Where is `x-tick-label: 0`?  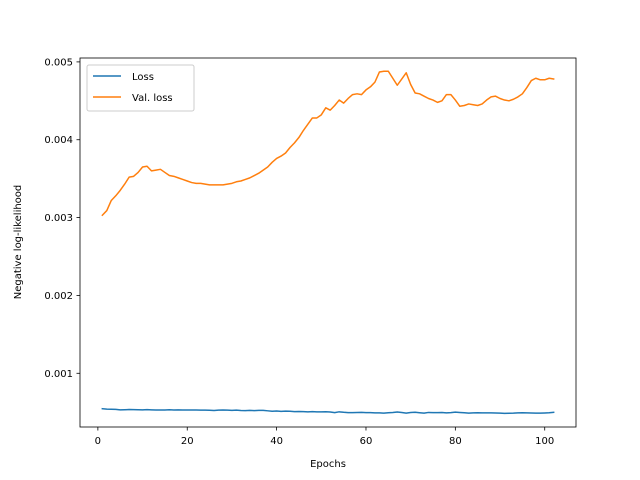
x-tick-label: 0 is located at coordinates (98, 441).